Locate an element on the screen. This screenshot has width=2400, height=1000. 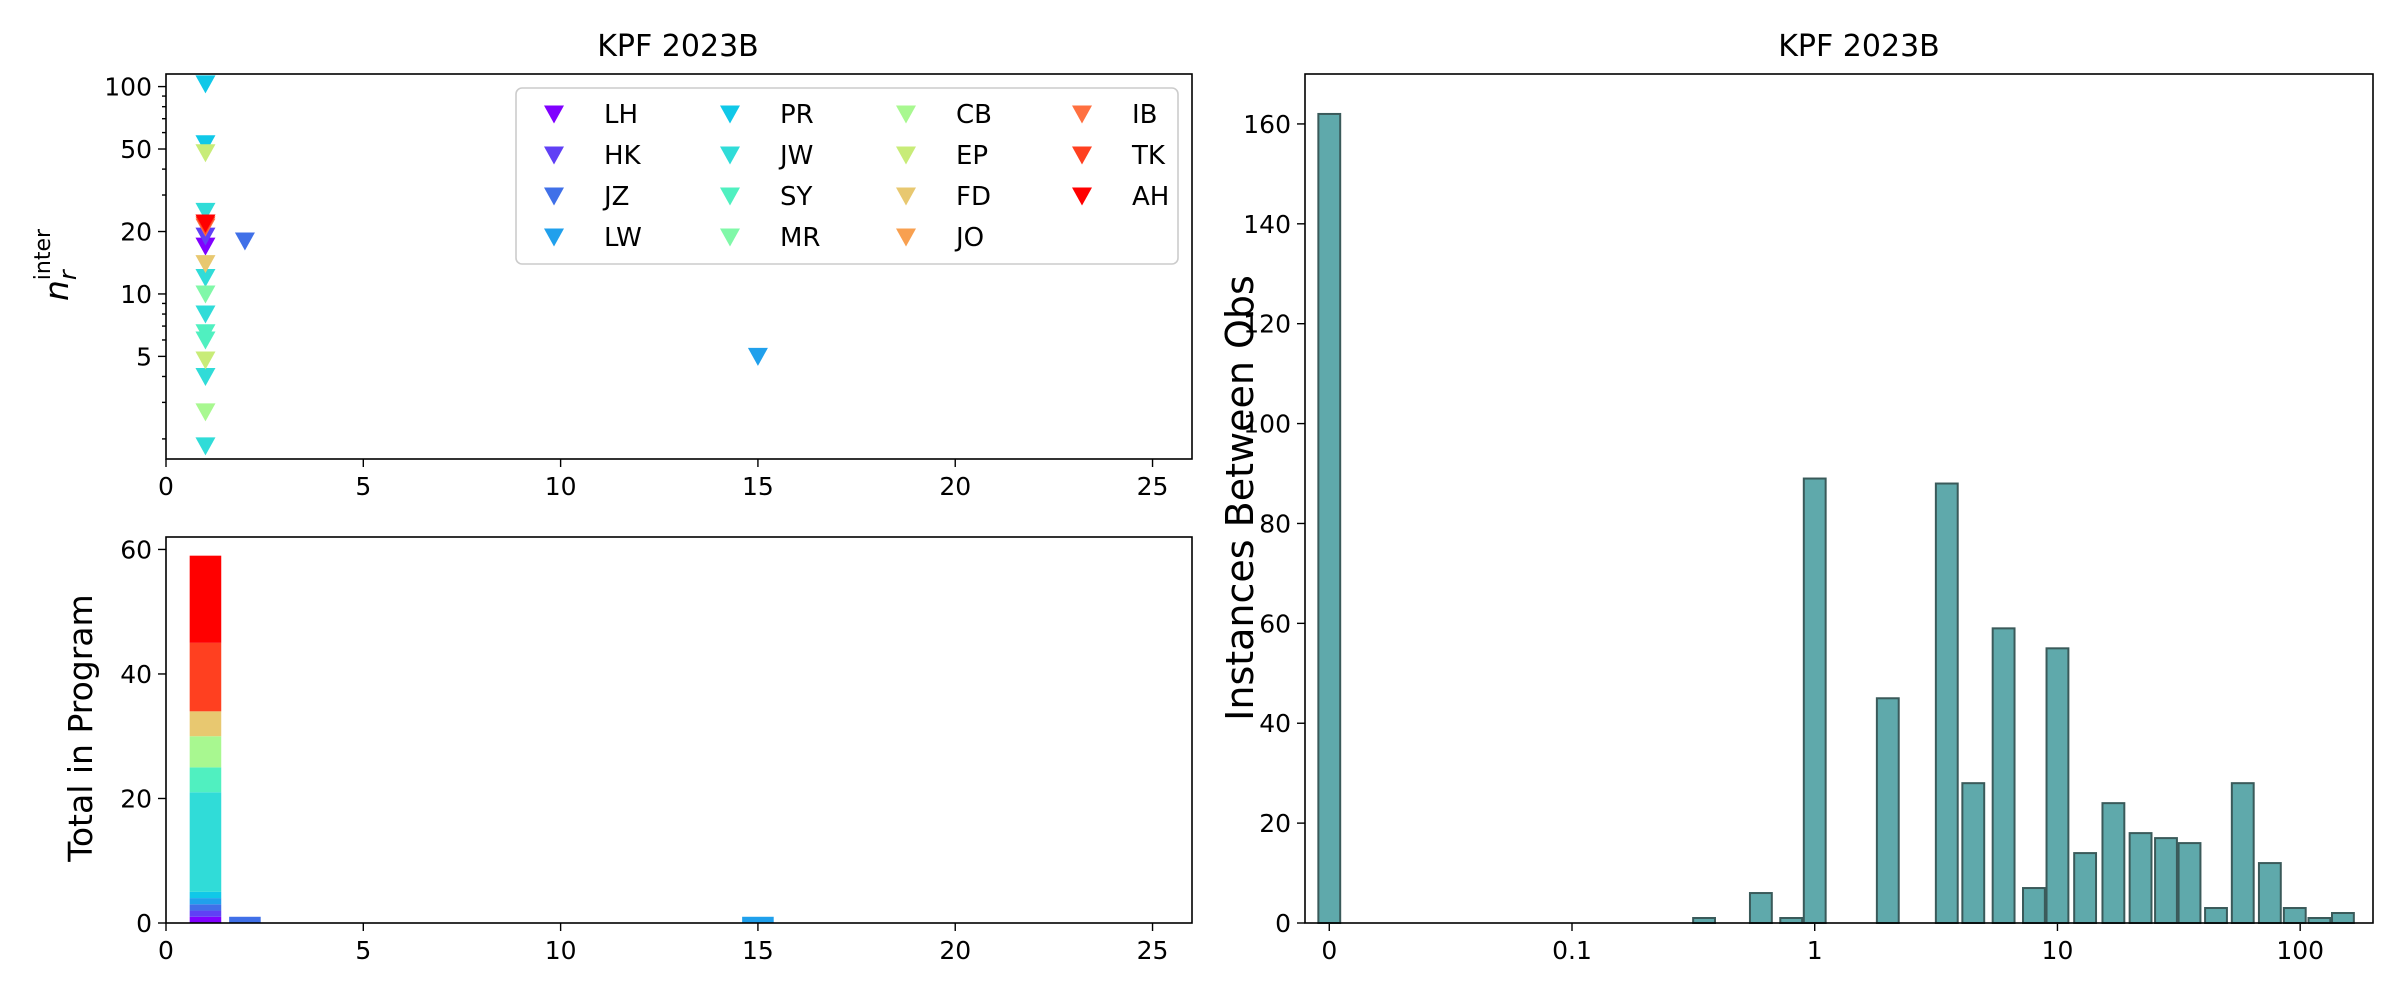
scatter-point-lh is located at coordinates (205, 246).